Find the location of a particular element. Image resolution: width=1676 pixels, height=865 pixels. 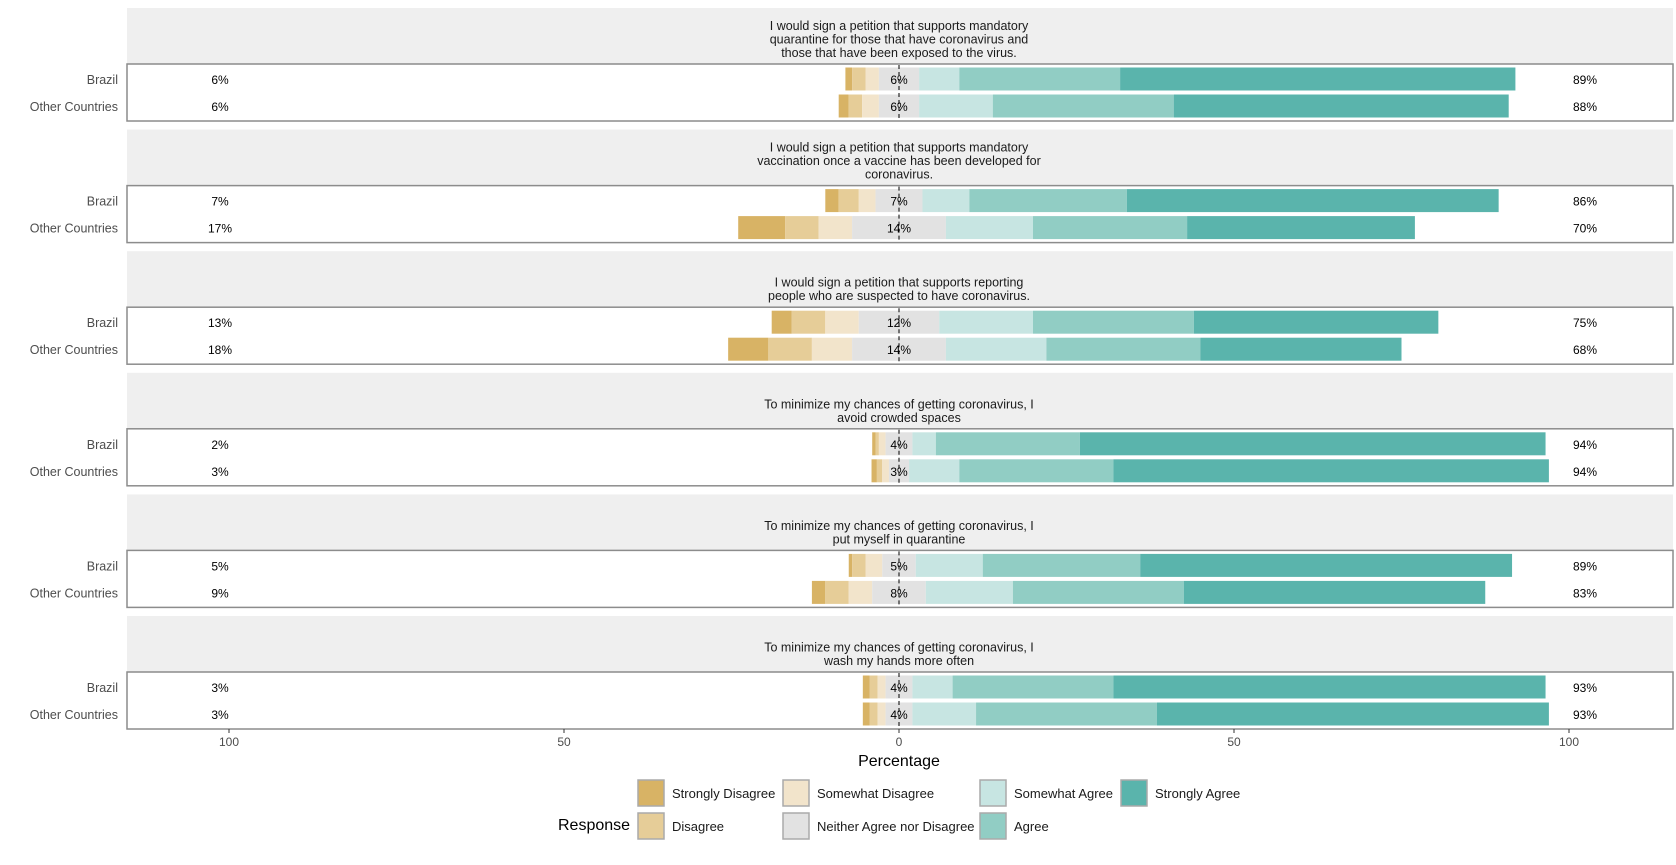

legend-label: Strongly Agree is located at coordinates (1197, 793).